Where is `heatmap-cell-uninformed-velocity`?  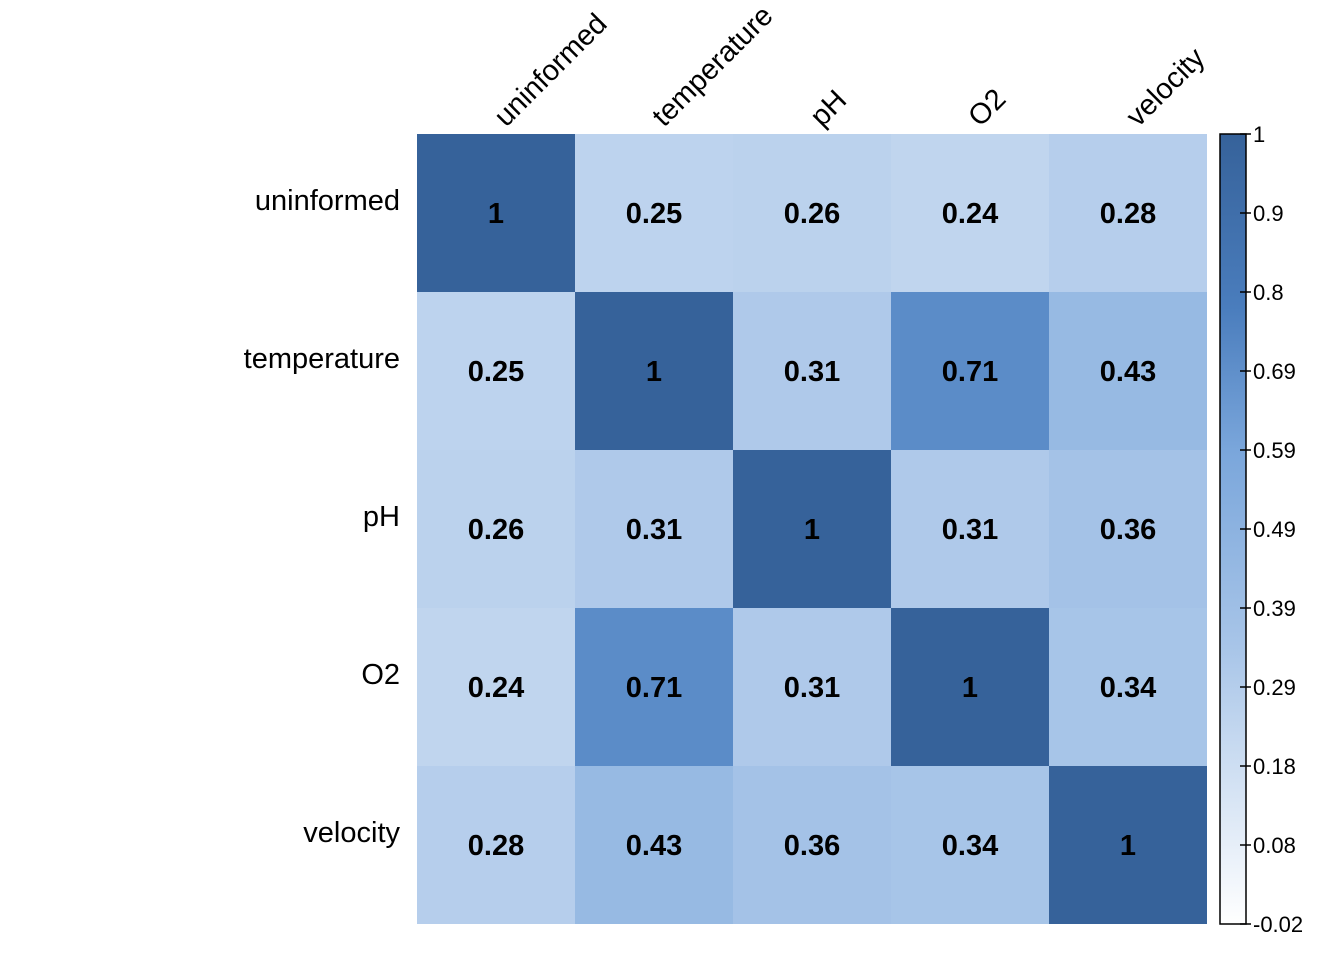
heatmap-cell-uninformed-velocity is located at coordinates (1128, 213).